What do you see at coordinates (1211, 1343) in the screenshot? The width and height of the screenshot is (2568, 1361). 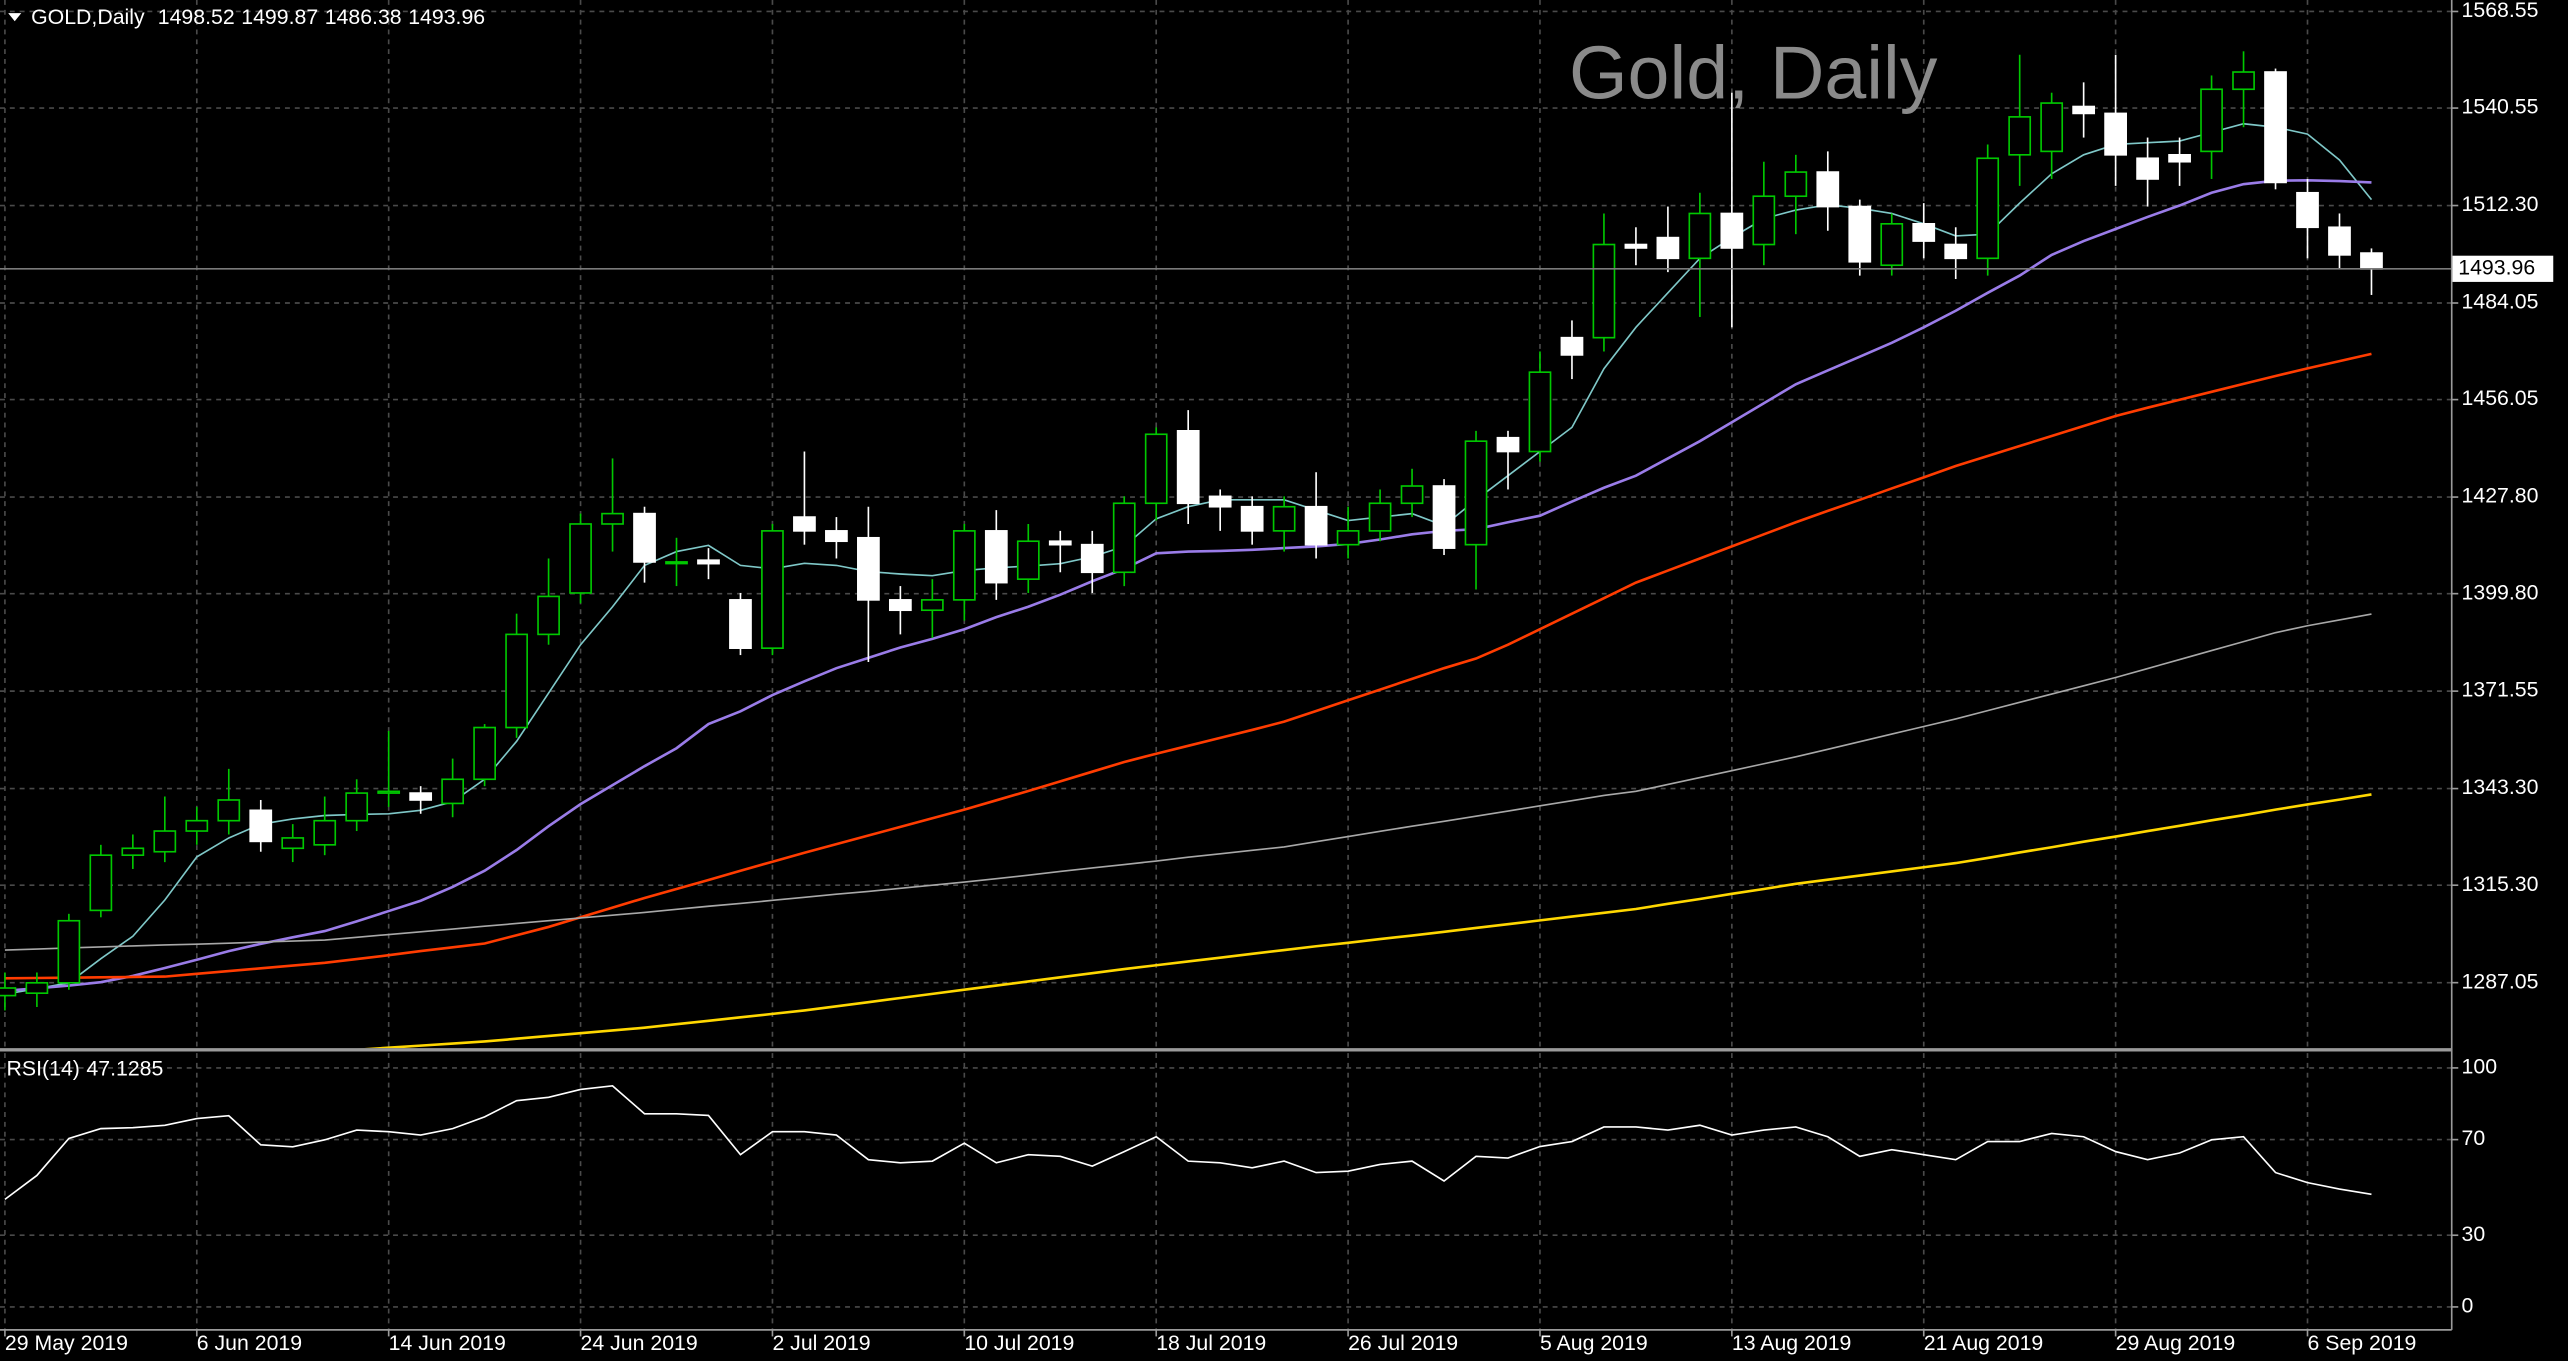 I see `x-tick-label: 18 Jul 2019` at bounding box center [1211, 1343].